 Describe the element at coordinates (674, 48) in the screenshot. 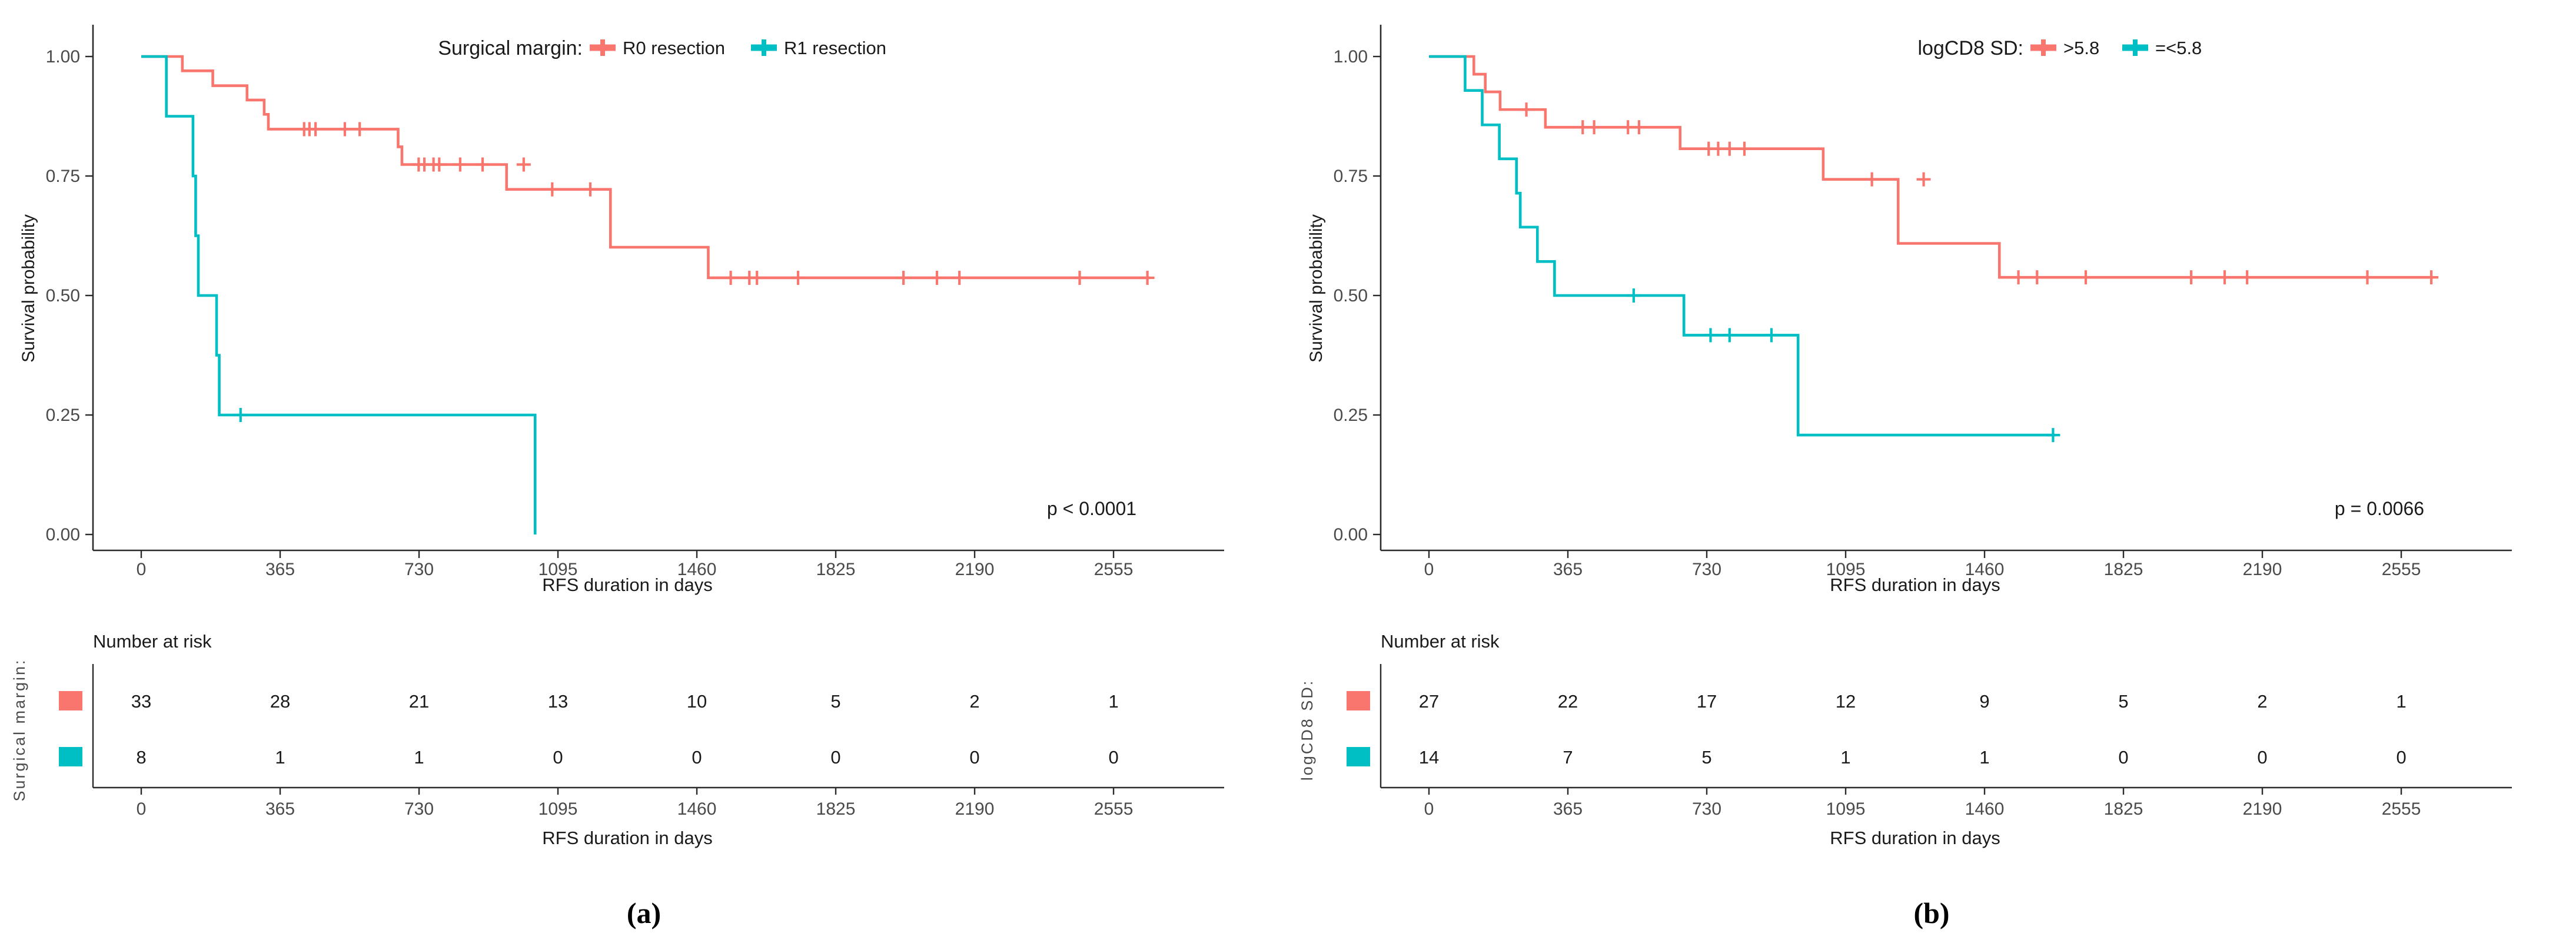

I see `legend-item-label-r0: R0 resection` at that location.